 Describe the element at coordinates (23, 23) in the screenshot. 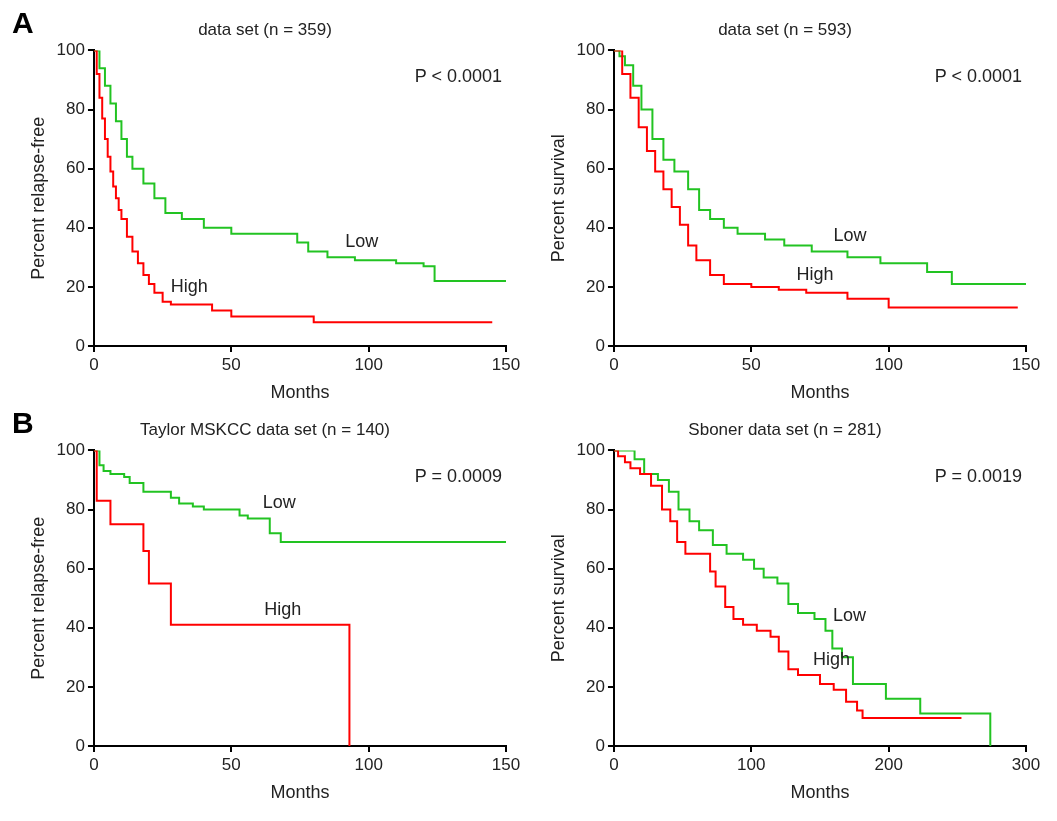

I see `text: A` at that location.